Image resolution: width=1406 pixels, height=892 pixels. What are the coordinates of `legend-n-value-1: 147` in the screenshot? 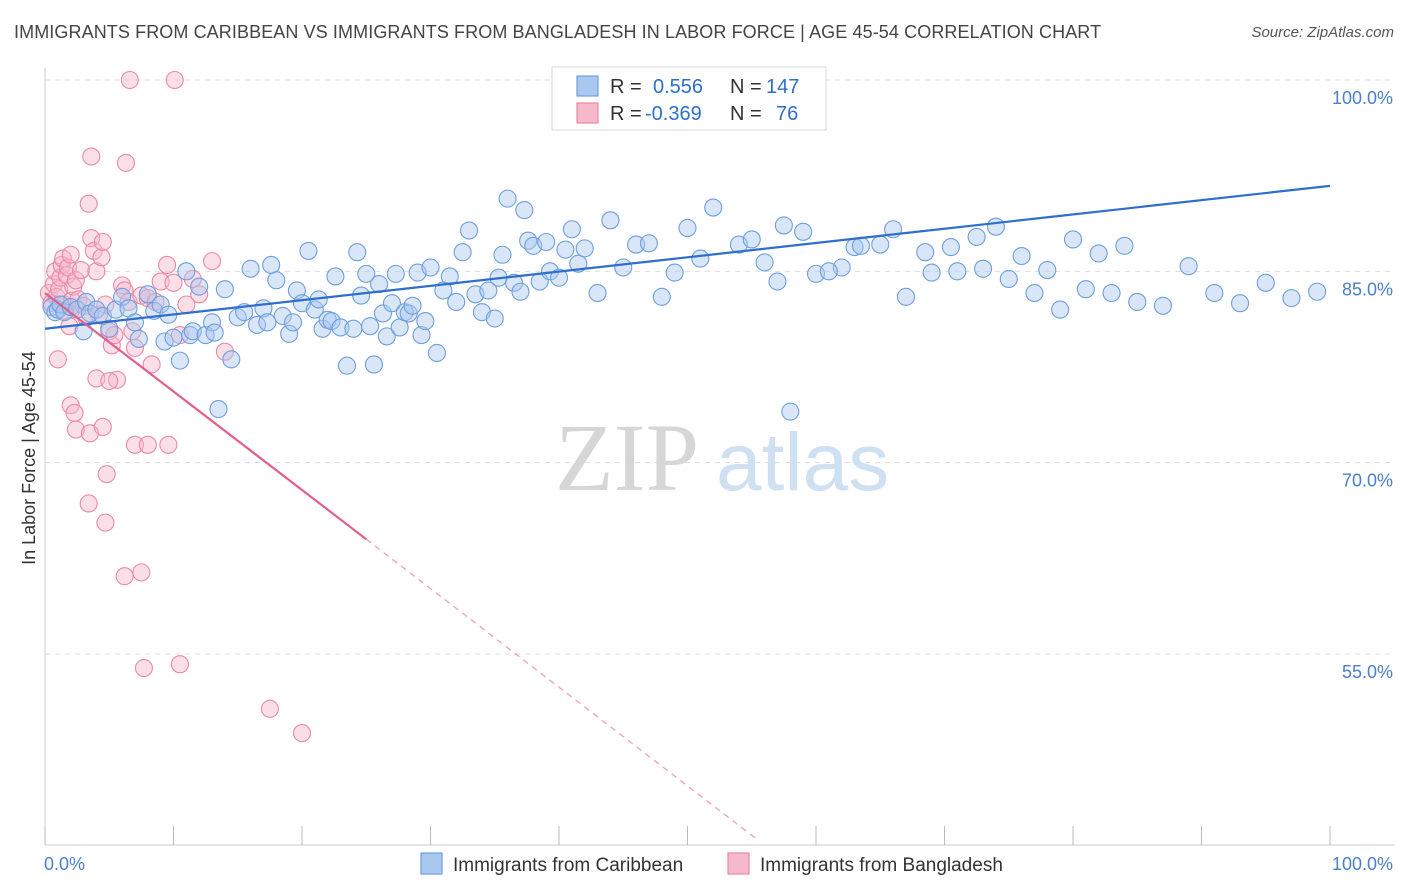 It's located at (782, 87).